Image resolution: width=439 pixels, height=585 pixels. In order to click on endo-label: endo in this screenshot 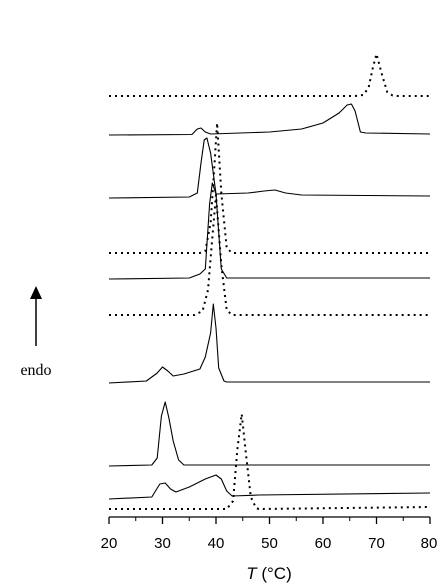, I will do `click(35, 370)`.